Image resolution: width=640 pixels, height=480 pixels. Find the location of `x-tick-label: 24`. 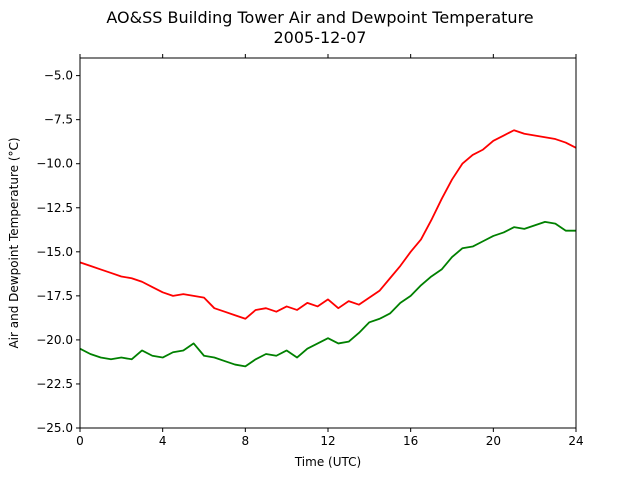

x-tick-label: 24 is located at coordinates (575, 441).